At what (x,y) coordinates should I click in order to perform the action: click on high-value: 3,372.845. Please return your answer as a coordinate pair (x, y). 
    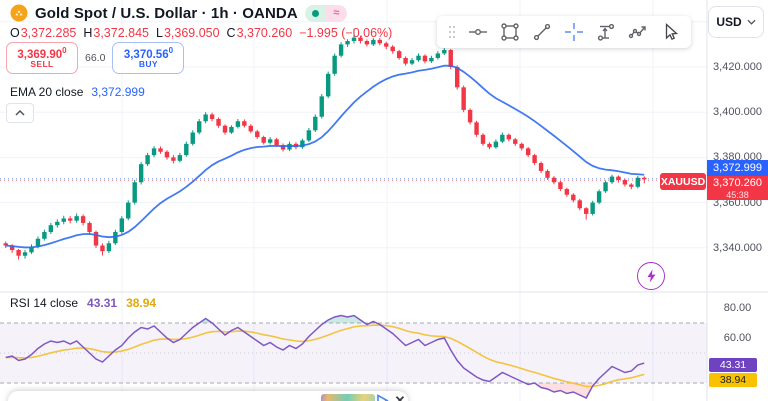
    Looking at the image, I should click on (121, 33).